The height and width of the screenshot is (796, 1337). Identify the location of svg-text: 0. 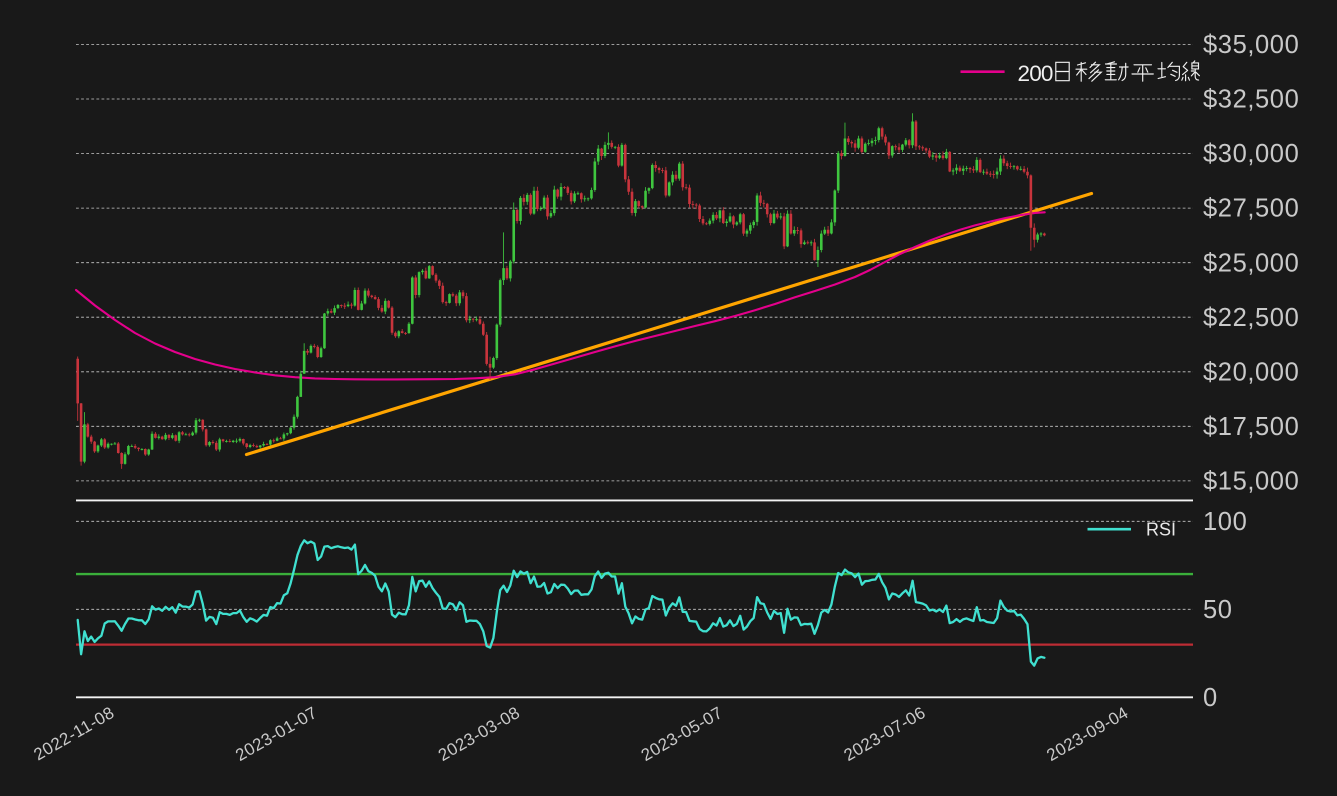
(1210, 698).